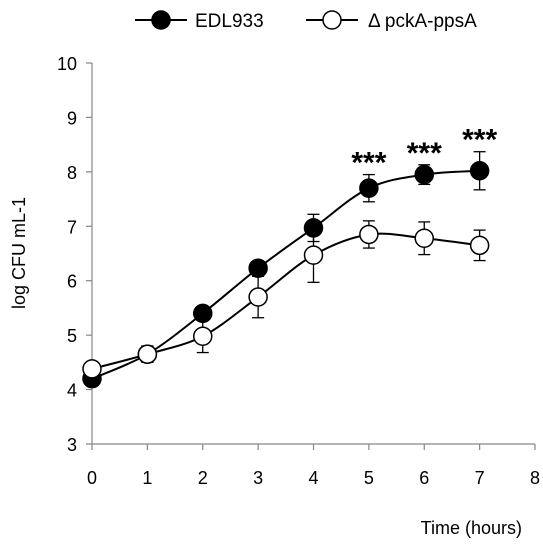  Describe the element at coordinates (92, 478) in the screenshot. I see `x-tick-label: 0` at that location.